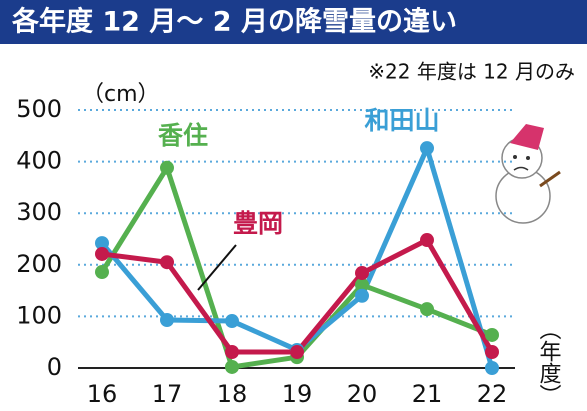  I want to click on x-tick-label: 16, so click(102, 394).